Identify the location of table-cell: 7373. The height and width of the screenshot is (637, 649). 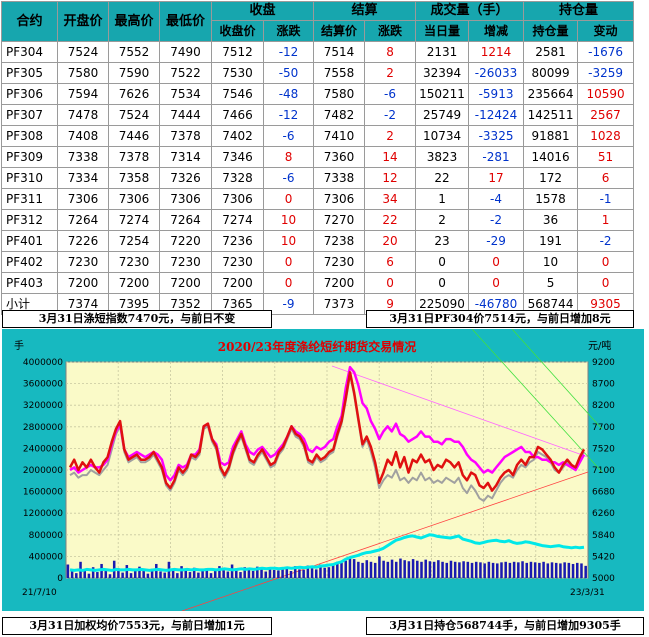
(339, 304).